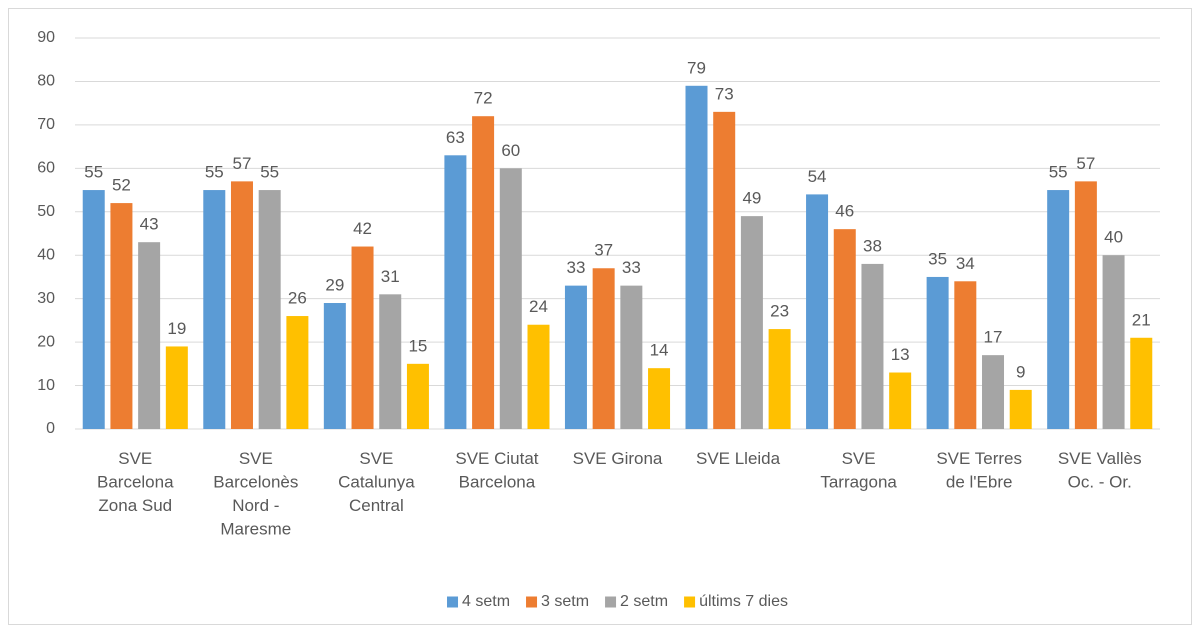  Describe the element at coordinates (937, 258) in the screenshot. I see `value-label: 35` at that location.